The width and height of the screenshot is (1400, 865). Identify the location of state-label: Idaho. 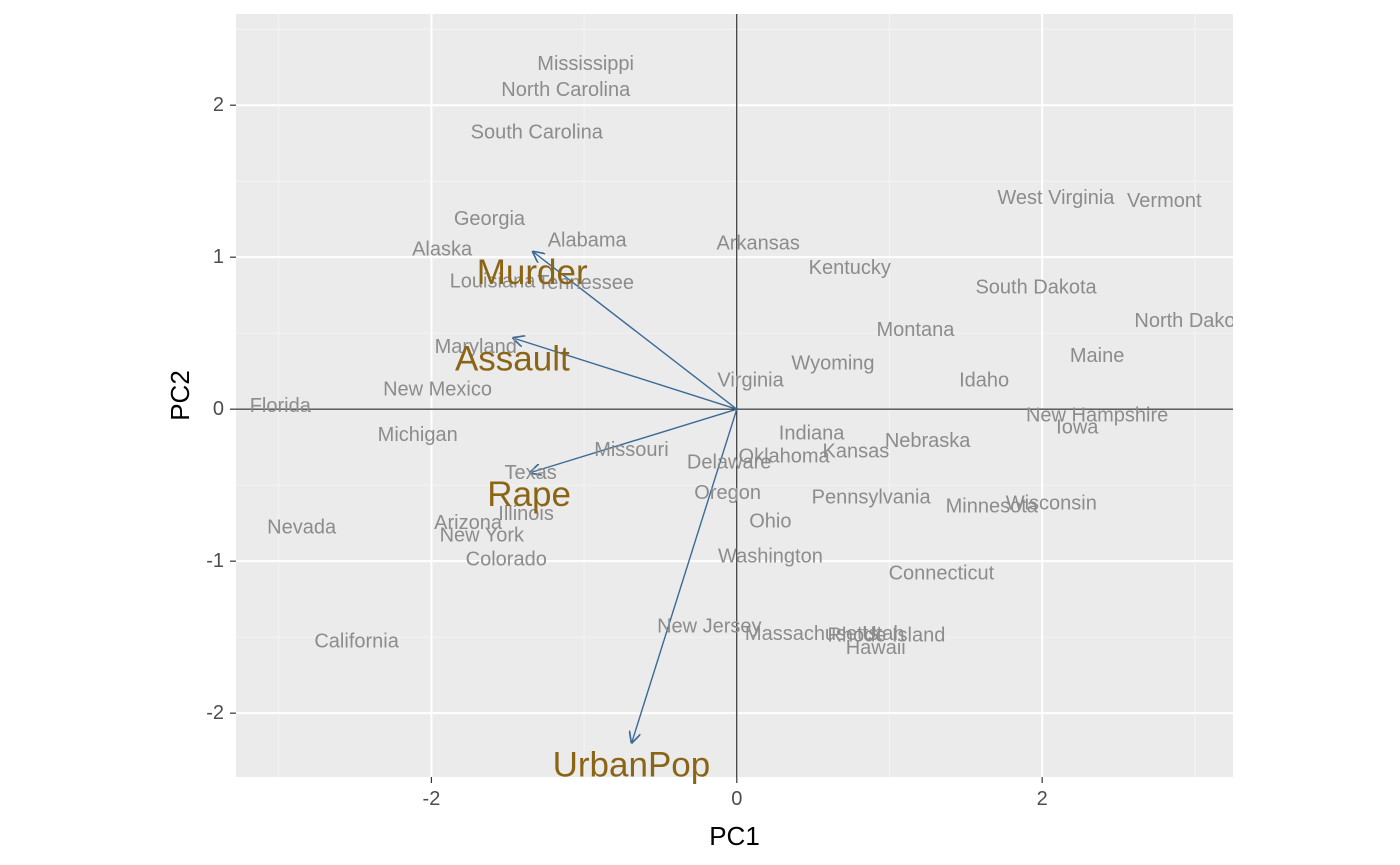
(984, 380).